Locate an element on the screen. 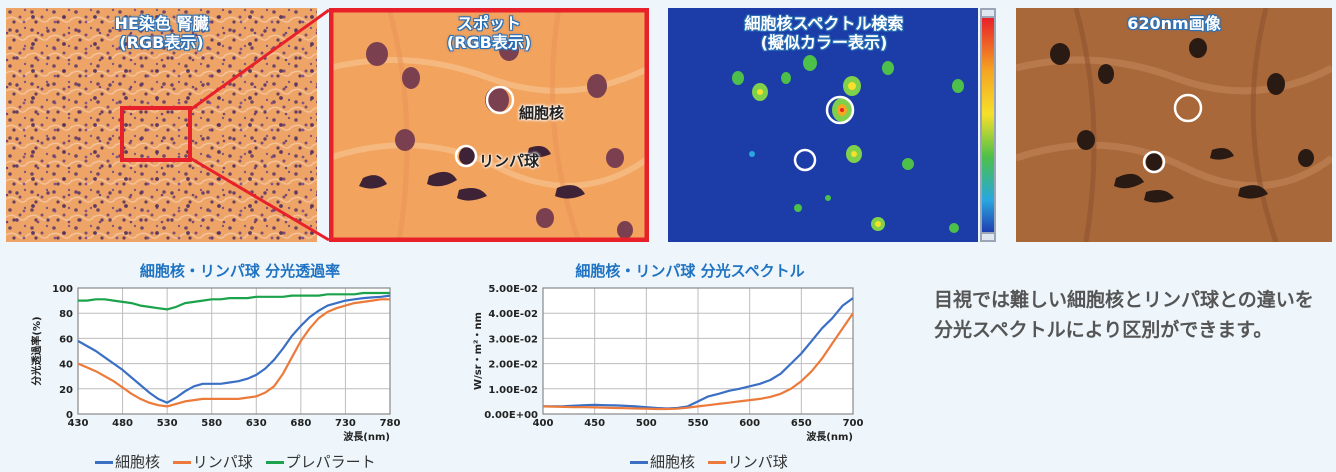 The width and height of the screenshot is (1336, 472). y-tick-label: 5.00E-02 is located at coordinates (513, 289).